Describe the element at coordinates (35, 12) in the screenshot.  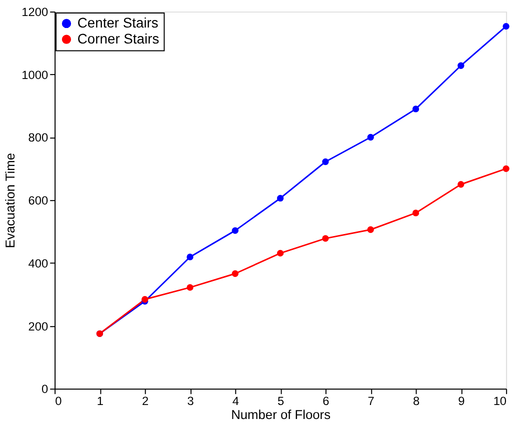
I see `y-tick-label: 1200` at that location.